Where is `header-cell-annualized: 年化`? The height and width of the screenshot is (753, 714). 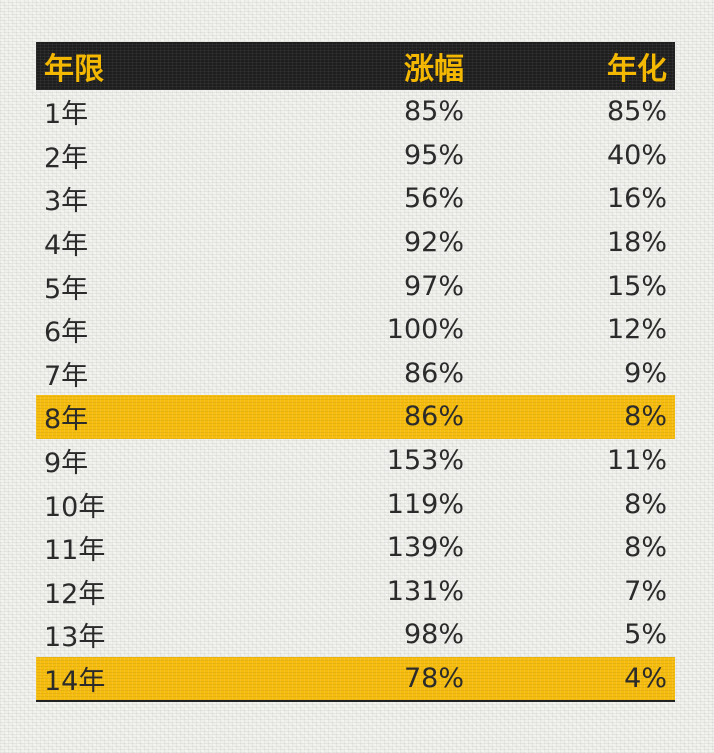
header-cell-annualized: 年化 is located at coordinates (637, 69).